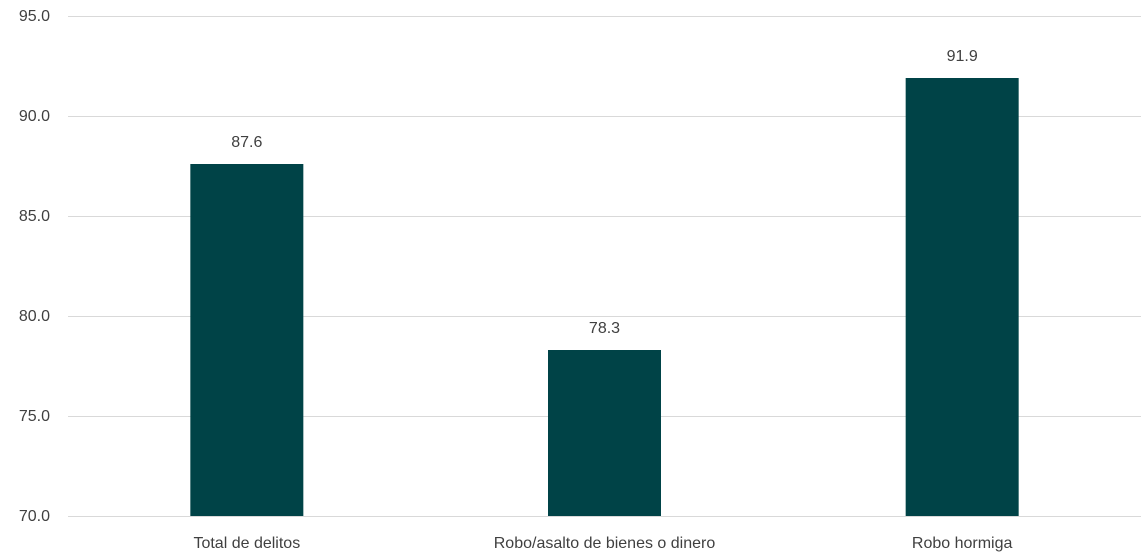 Image resolution: width=1141 pixels, height=559 pixels. Describe the element at coordinates (34, 416) in the screenshot. I see `y-tick-label: 75.0` at that location.